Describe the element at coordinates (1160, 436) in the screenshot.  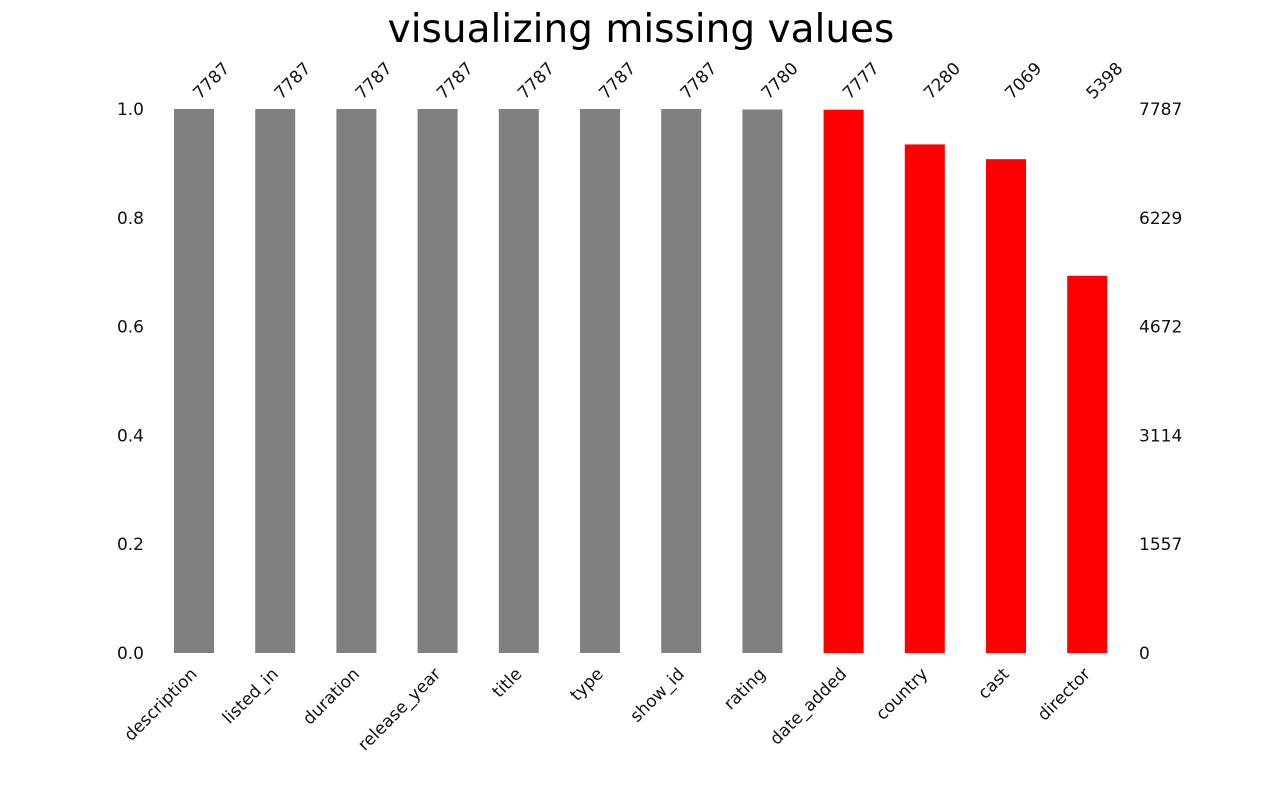
I see `right-tick-label: 3114` at that location.